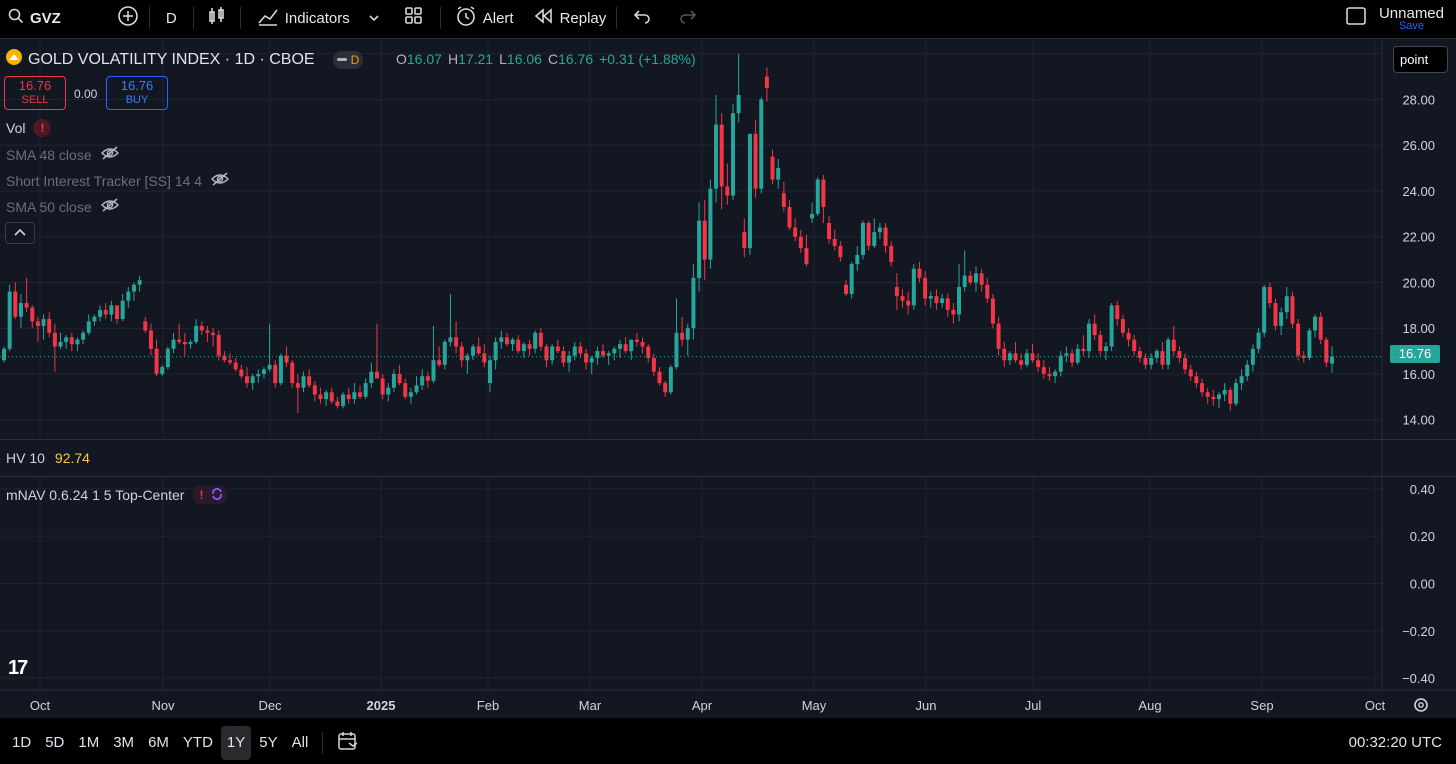  I want to click on range-button: 1D, so click(22, 742).